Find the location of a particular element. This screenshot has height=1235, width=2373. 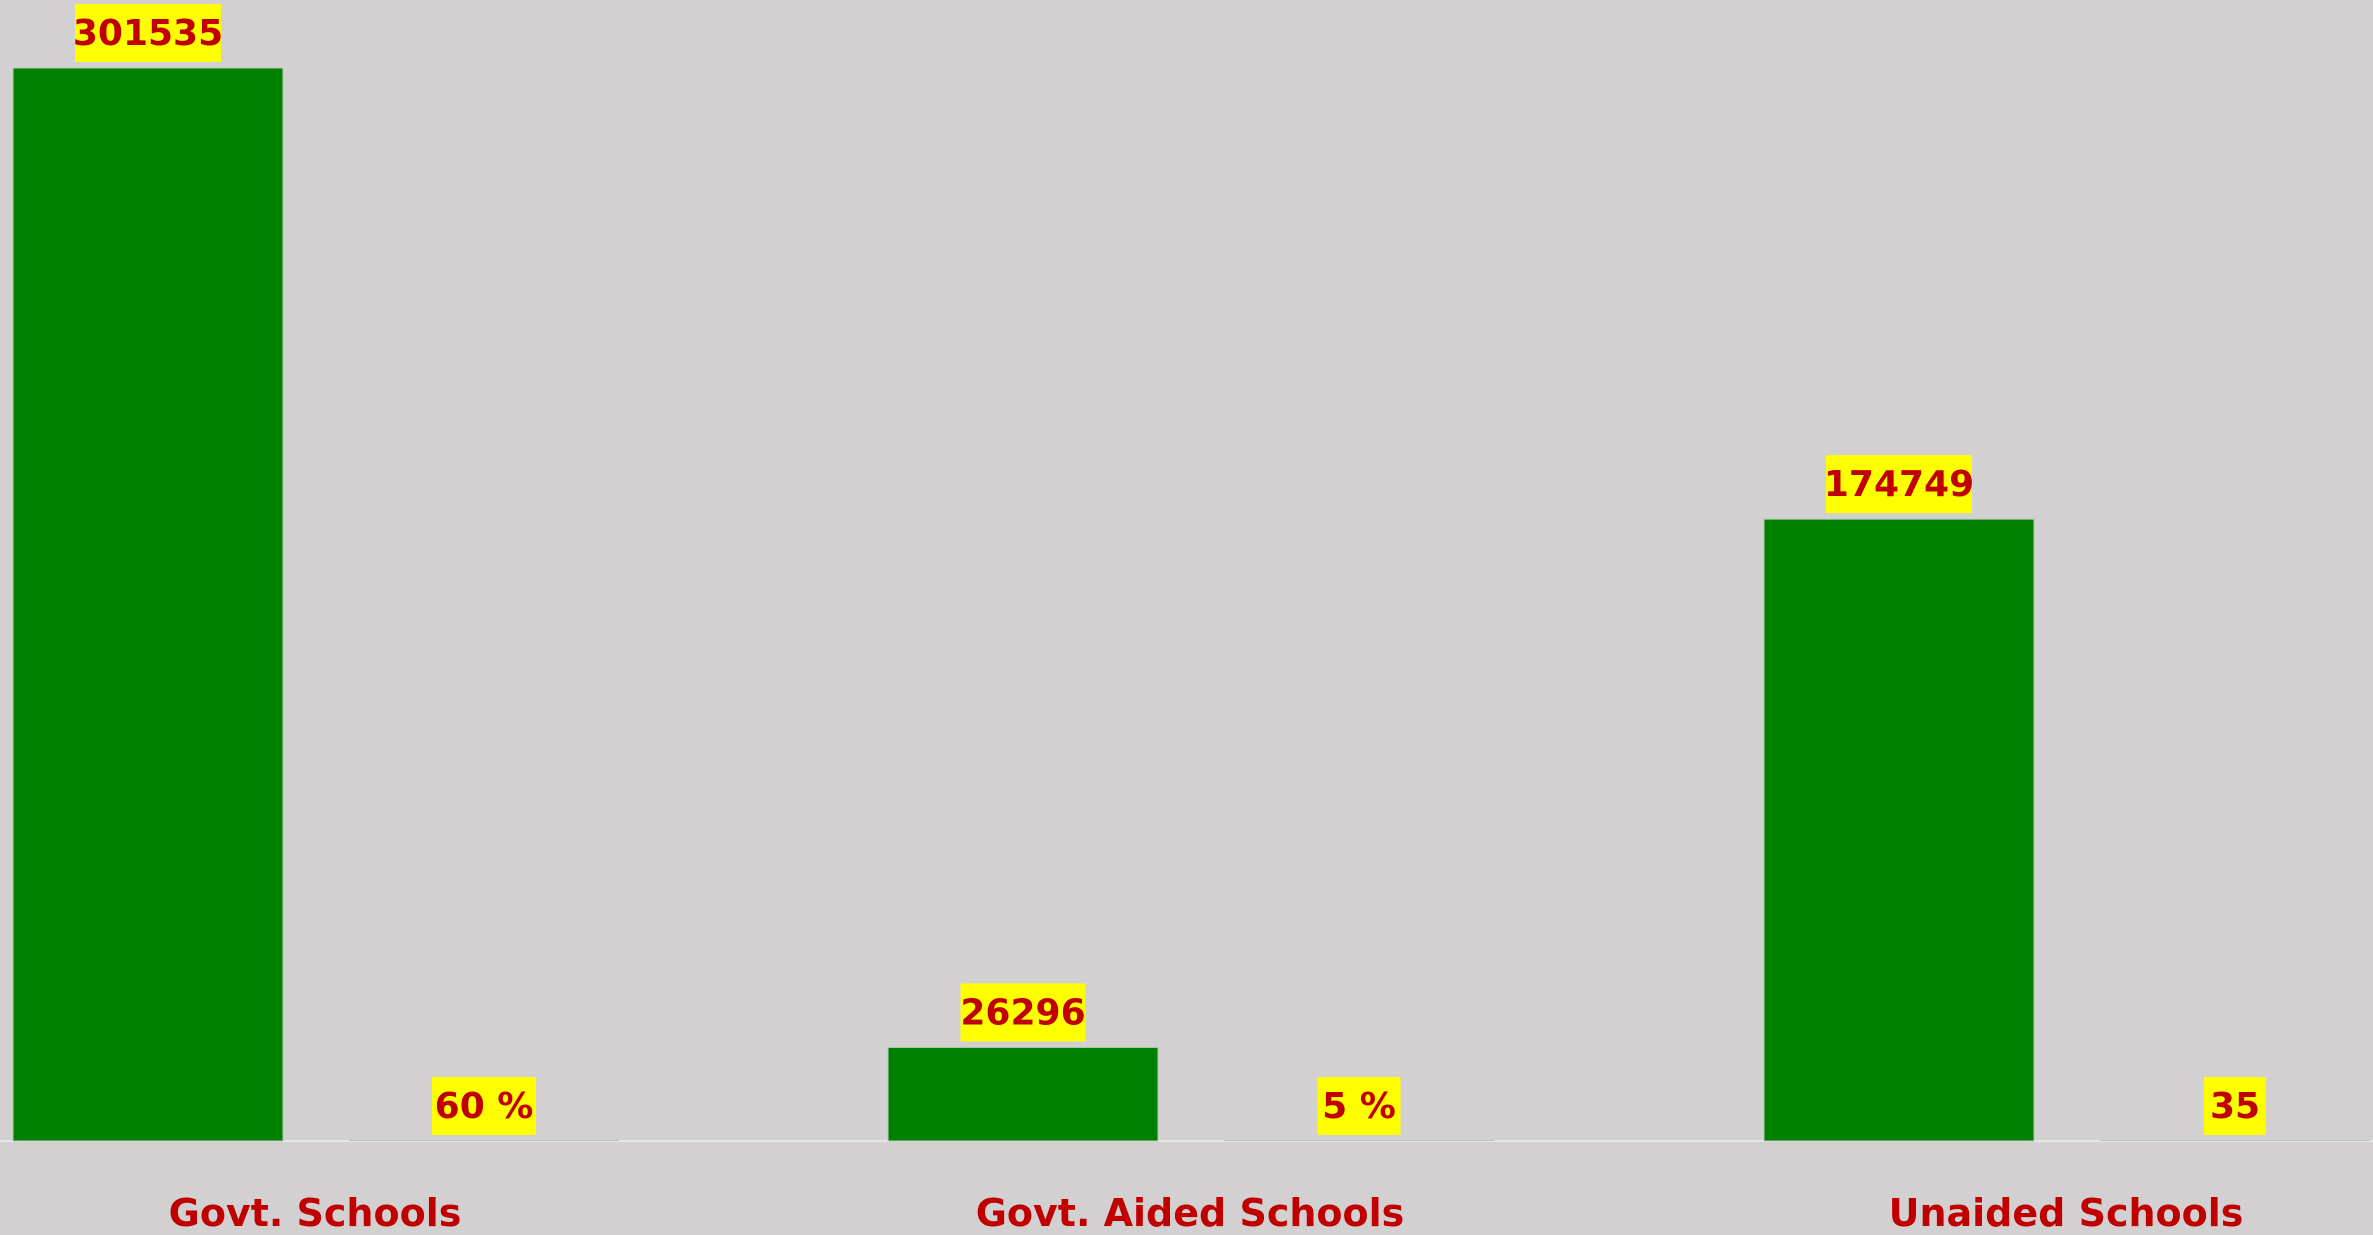

data-label: 35 is located at coordinates (2235, 1106).